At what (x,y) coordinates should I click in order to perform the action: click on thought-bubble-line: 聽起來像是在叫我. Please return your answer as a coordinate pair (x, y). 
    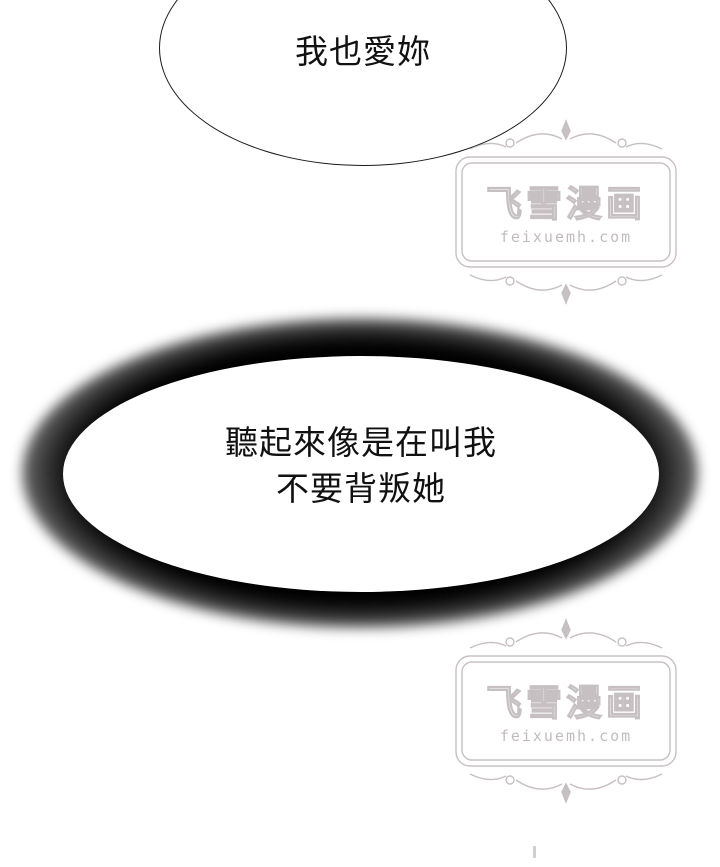
    Looking at the image, I should click on (361, 442).